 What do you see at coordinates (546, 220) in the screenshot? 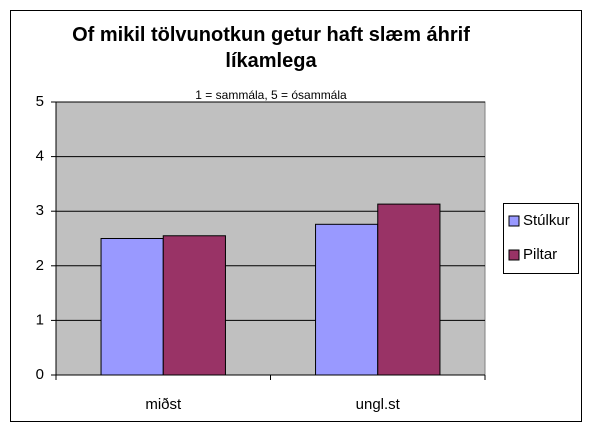
I see `legend-label: Stúlkur` at bounding box center [546, 220].